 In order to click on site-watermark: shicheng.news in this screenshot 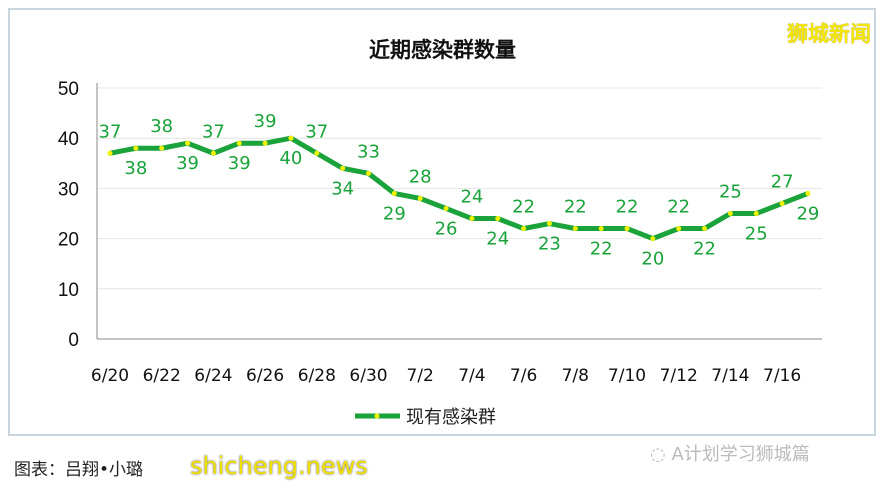, I will do `click(279, 466)`.